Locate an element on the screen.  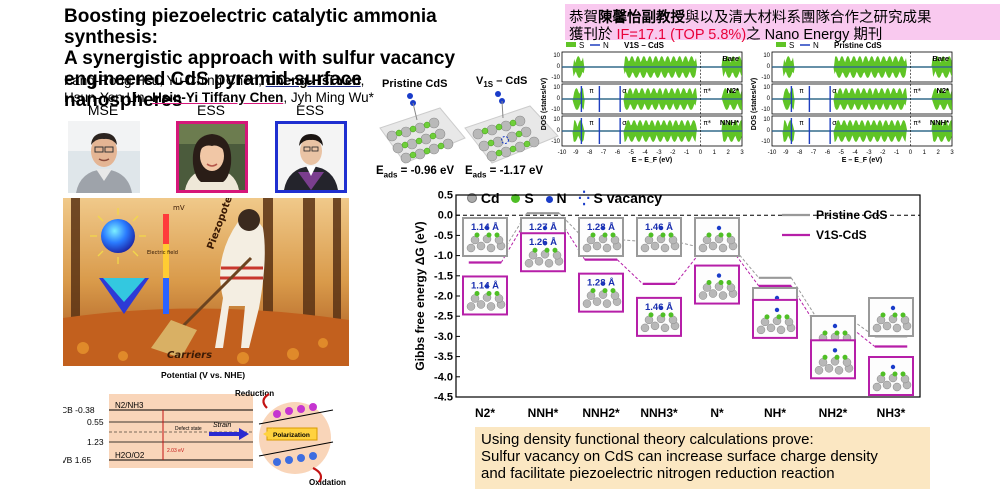
h2o-o2-label: H2O/O2 is located at coordinates (130, 455).